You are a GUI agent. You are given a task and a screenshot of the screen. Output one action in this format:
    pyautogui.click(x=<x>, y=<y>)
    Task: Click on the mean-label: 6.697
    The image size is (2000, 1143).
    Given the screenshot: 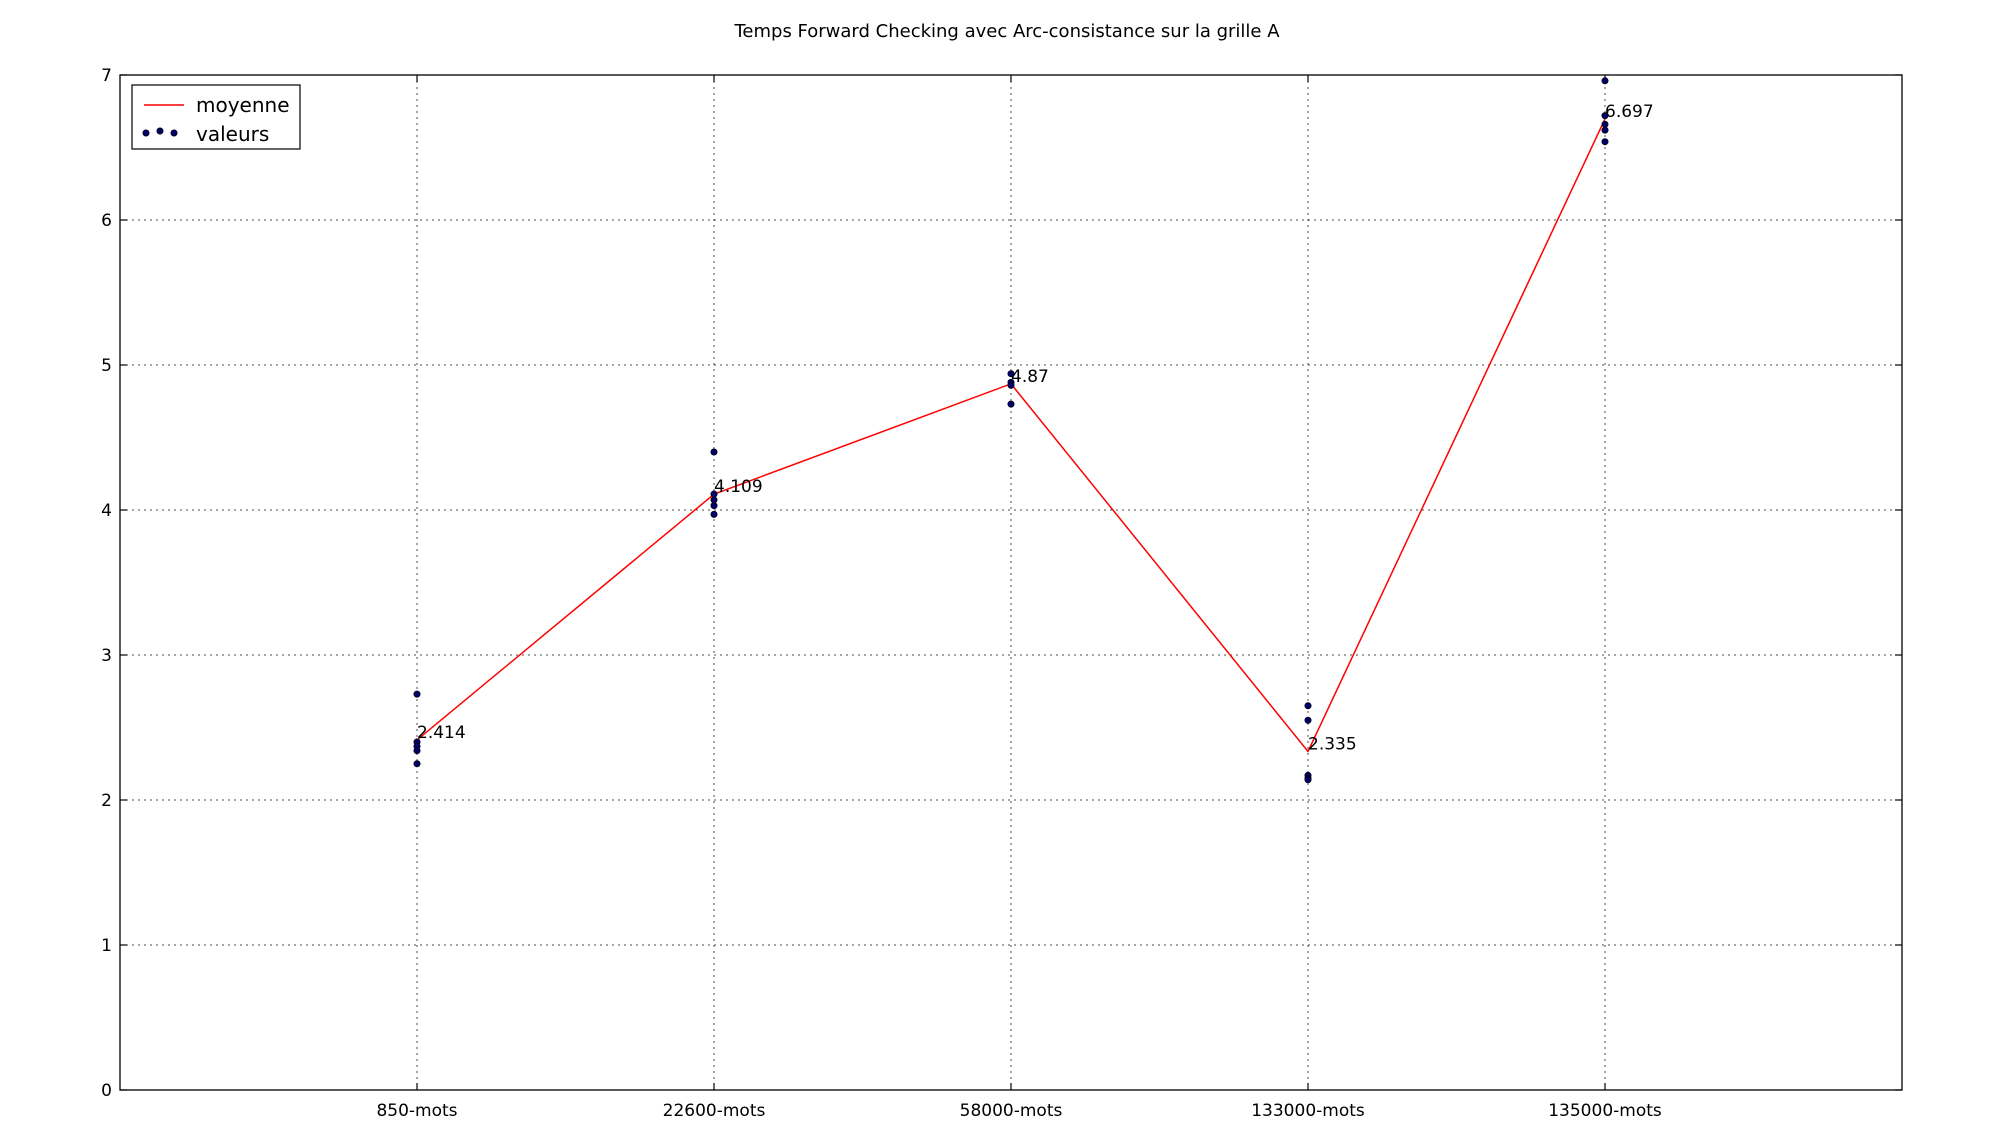 What is the action you would take?
    pyautogui.click(x=1629, y=112)
    